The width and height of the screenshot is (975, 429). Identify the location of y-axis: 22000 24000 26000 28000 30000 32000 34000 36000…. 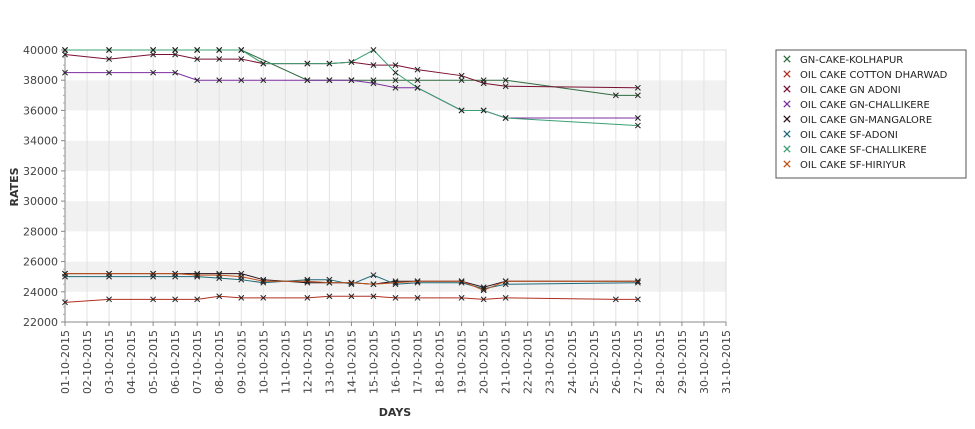
(44, 186).